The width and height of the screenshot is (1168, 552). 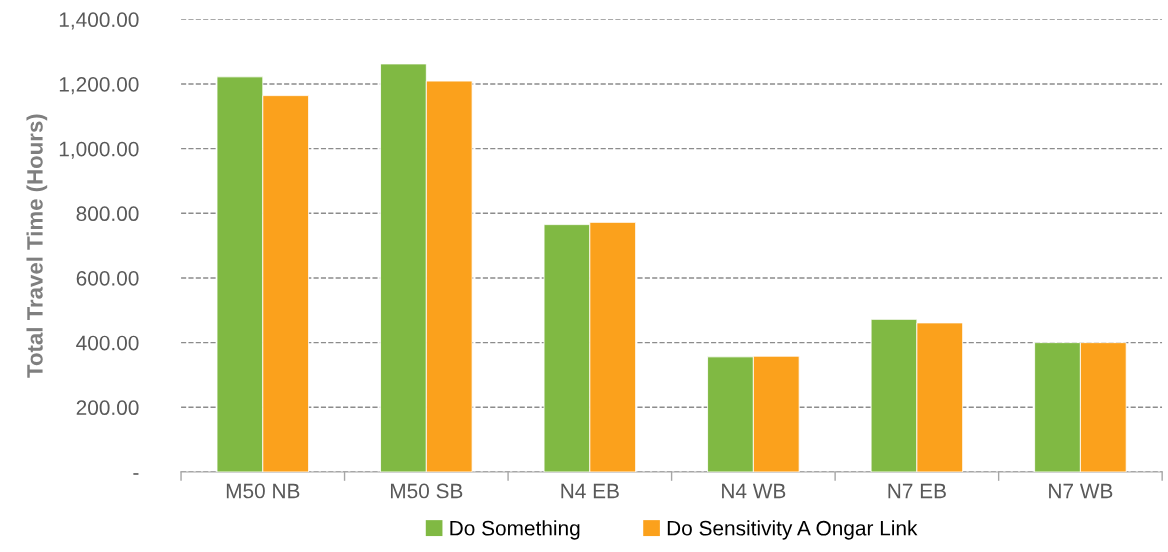 What do you see at coordinates (107, 214) in the screenshot?
I see `y-tick-label: 800.00` at bounding box center [107, 214].